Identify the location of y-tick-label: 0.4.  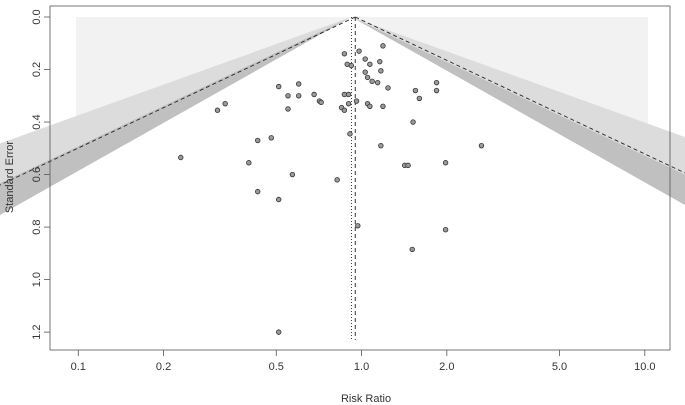
(37, 121).